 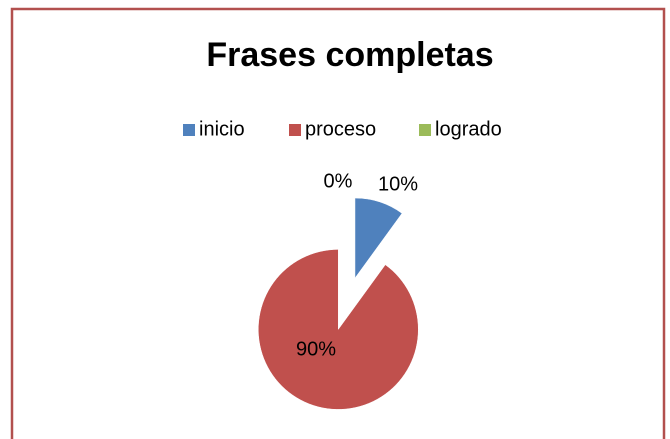 I want to click on chart-title: Frases completas, so click(x=349, y=55).